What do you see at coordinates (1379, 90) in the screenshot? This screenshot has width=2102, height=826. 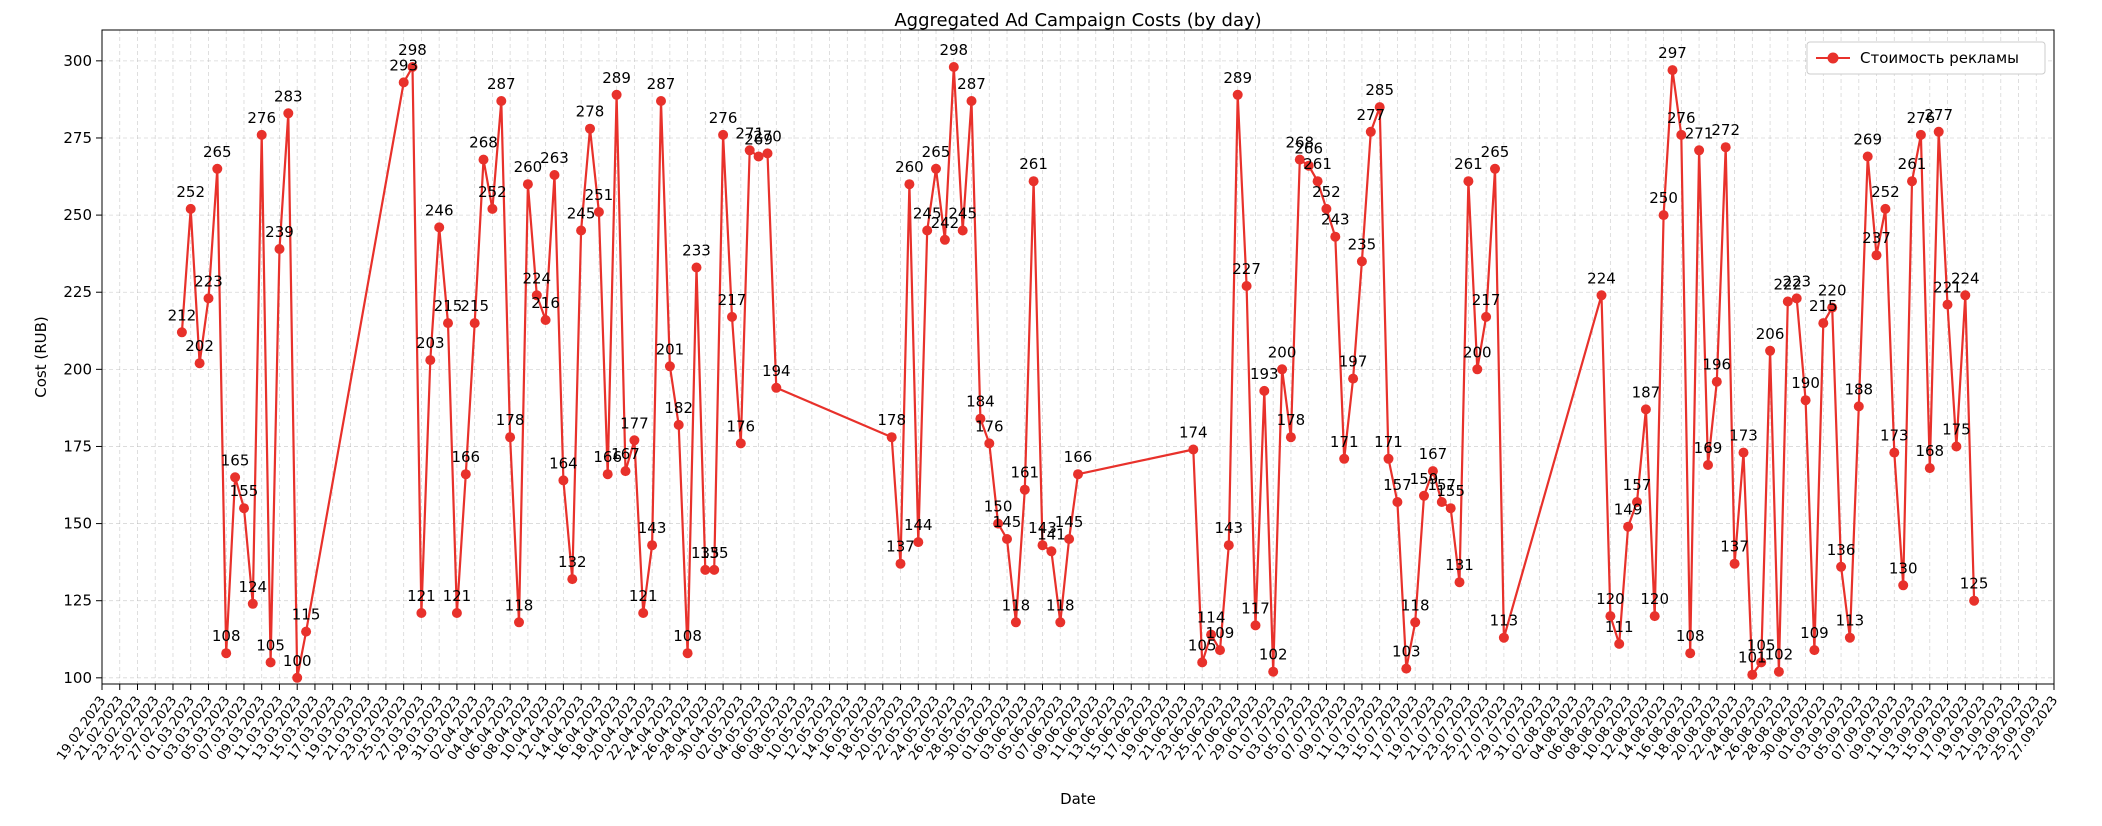 I see `data-label: 285` at bounding box center [1379, 90].